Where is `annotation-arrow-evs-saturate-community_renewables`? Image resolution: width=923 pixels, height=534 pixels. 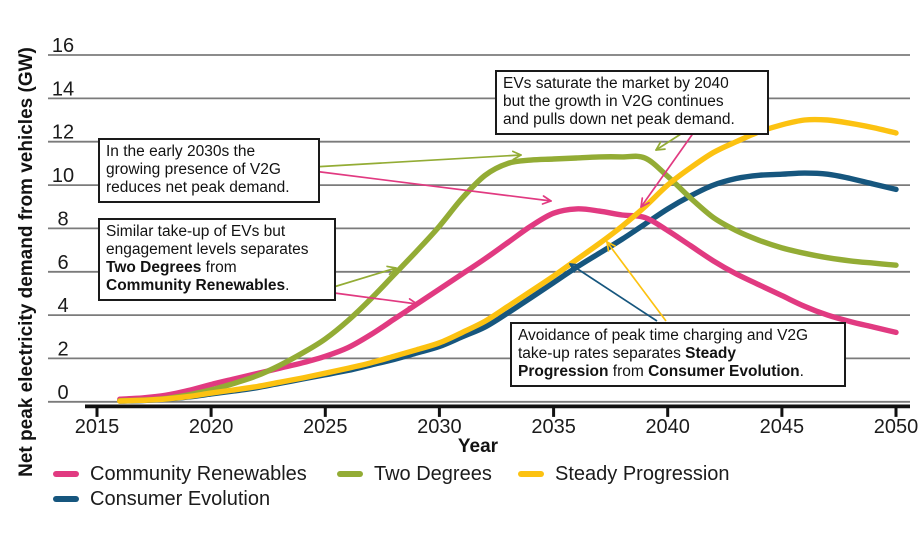 annotation-arrow-evs-saturate-community_renewables is located at coordinates (667, 169).